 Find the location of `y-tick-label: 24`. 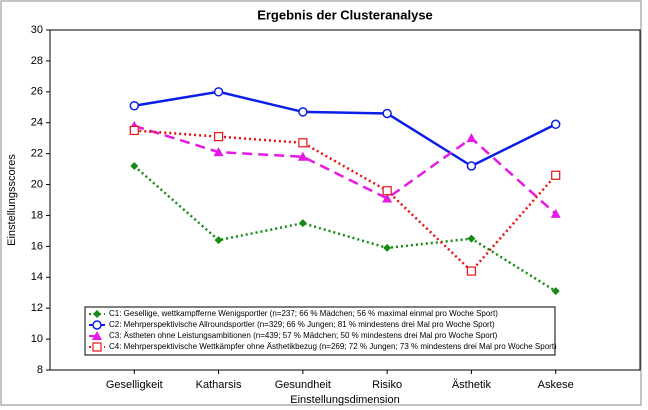

y-tick-label: 24 is located at coordinates (37, 123).